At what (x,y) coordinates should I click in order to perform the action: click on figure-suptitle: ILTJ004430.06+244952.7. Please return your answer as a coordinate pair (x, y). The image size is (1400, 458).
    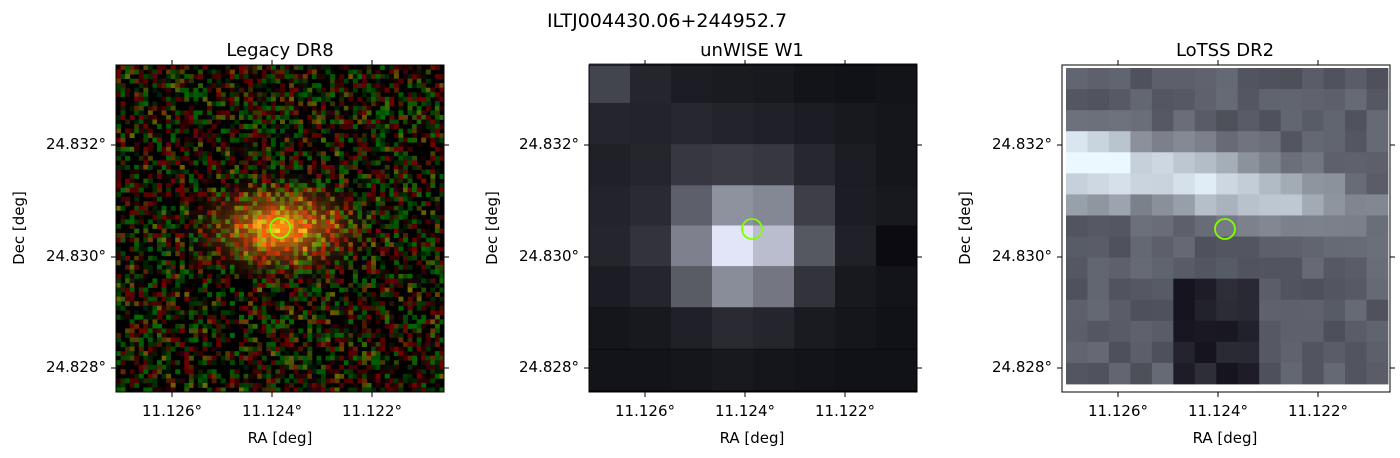
    Looking at the image, I should click on (667, 21).